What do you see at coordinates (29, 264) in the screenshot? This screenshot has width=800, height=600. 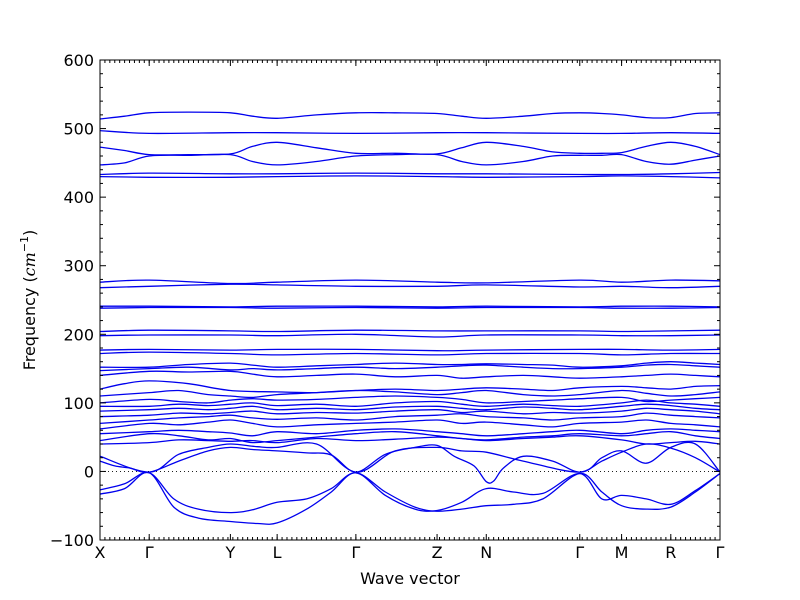 I see `y-axis-label-unit: cm` at bounding box center [29, 264].